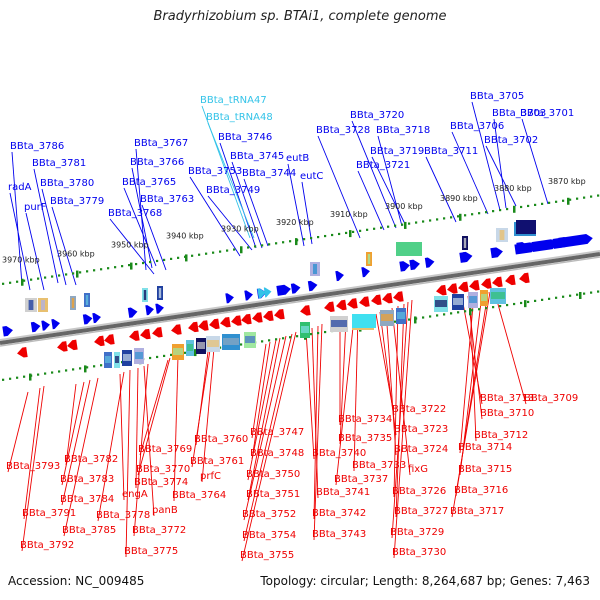 This screenshot has width=600, height=600. What do you see at coordinates (459, 198) in the screenshot?
I see `ruler-kbp-label: 3890 kbp` at bounding box center [459, 198].